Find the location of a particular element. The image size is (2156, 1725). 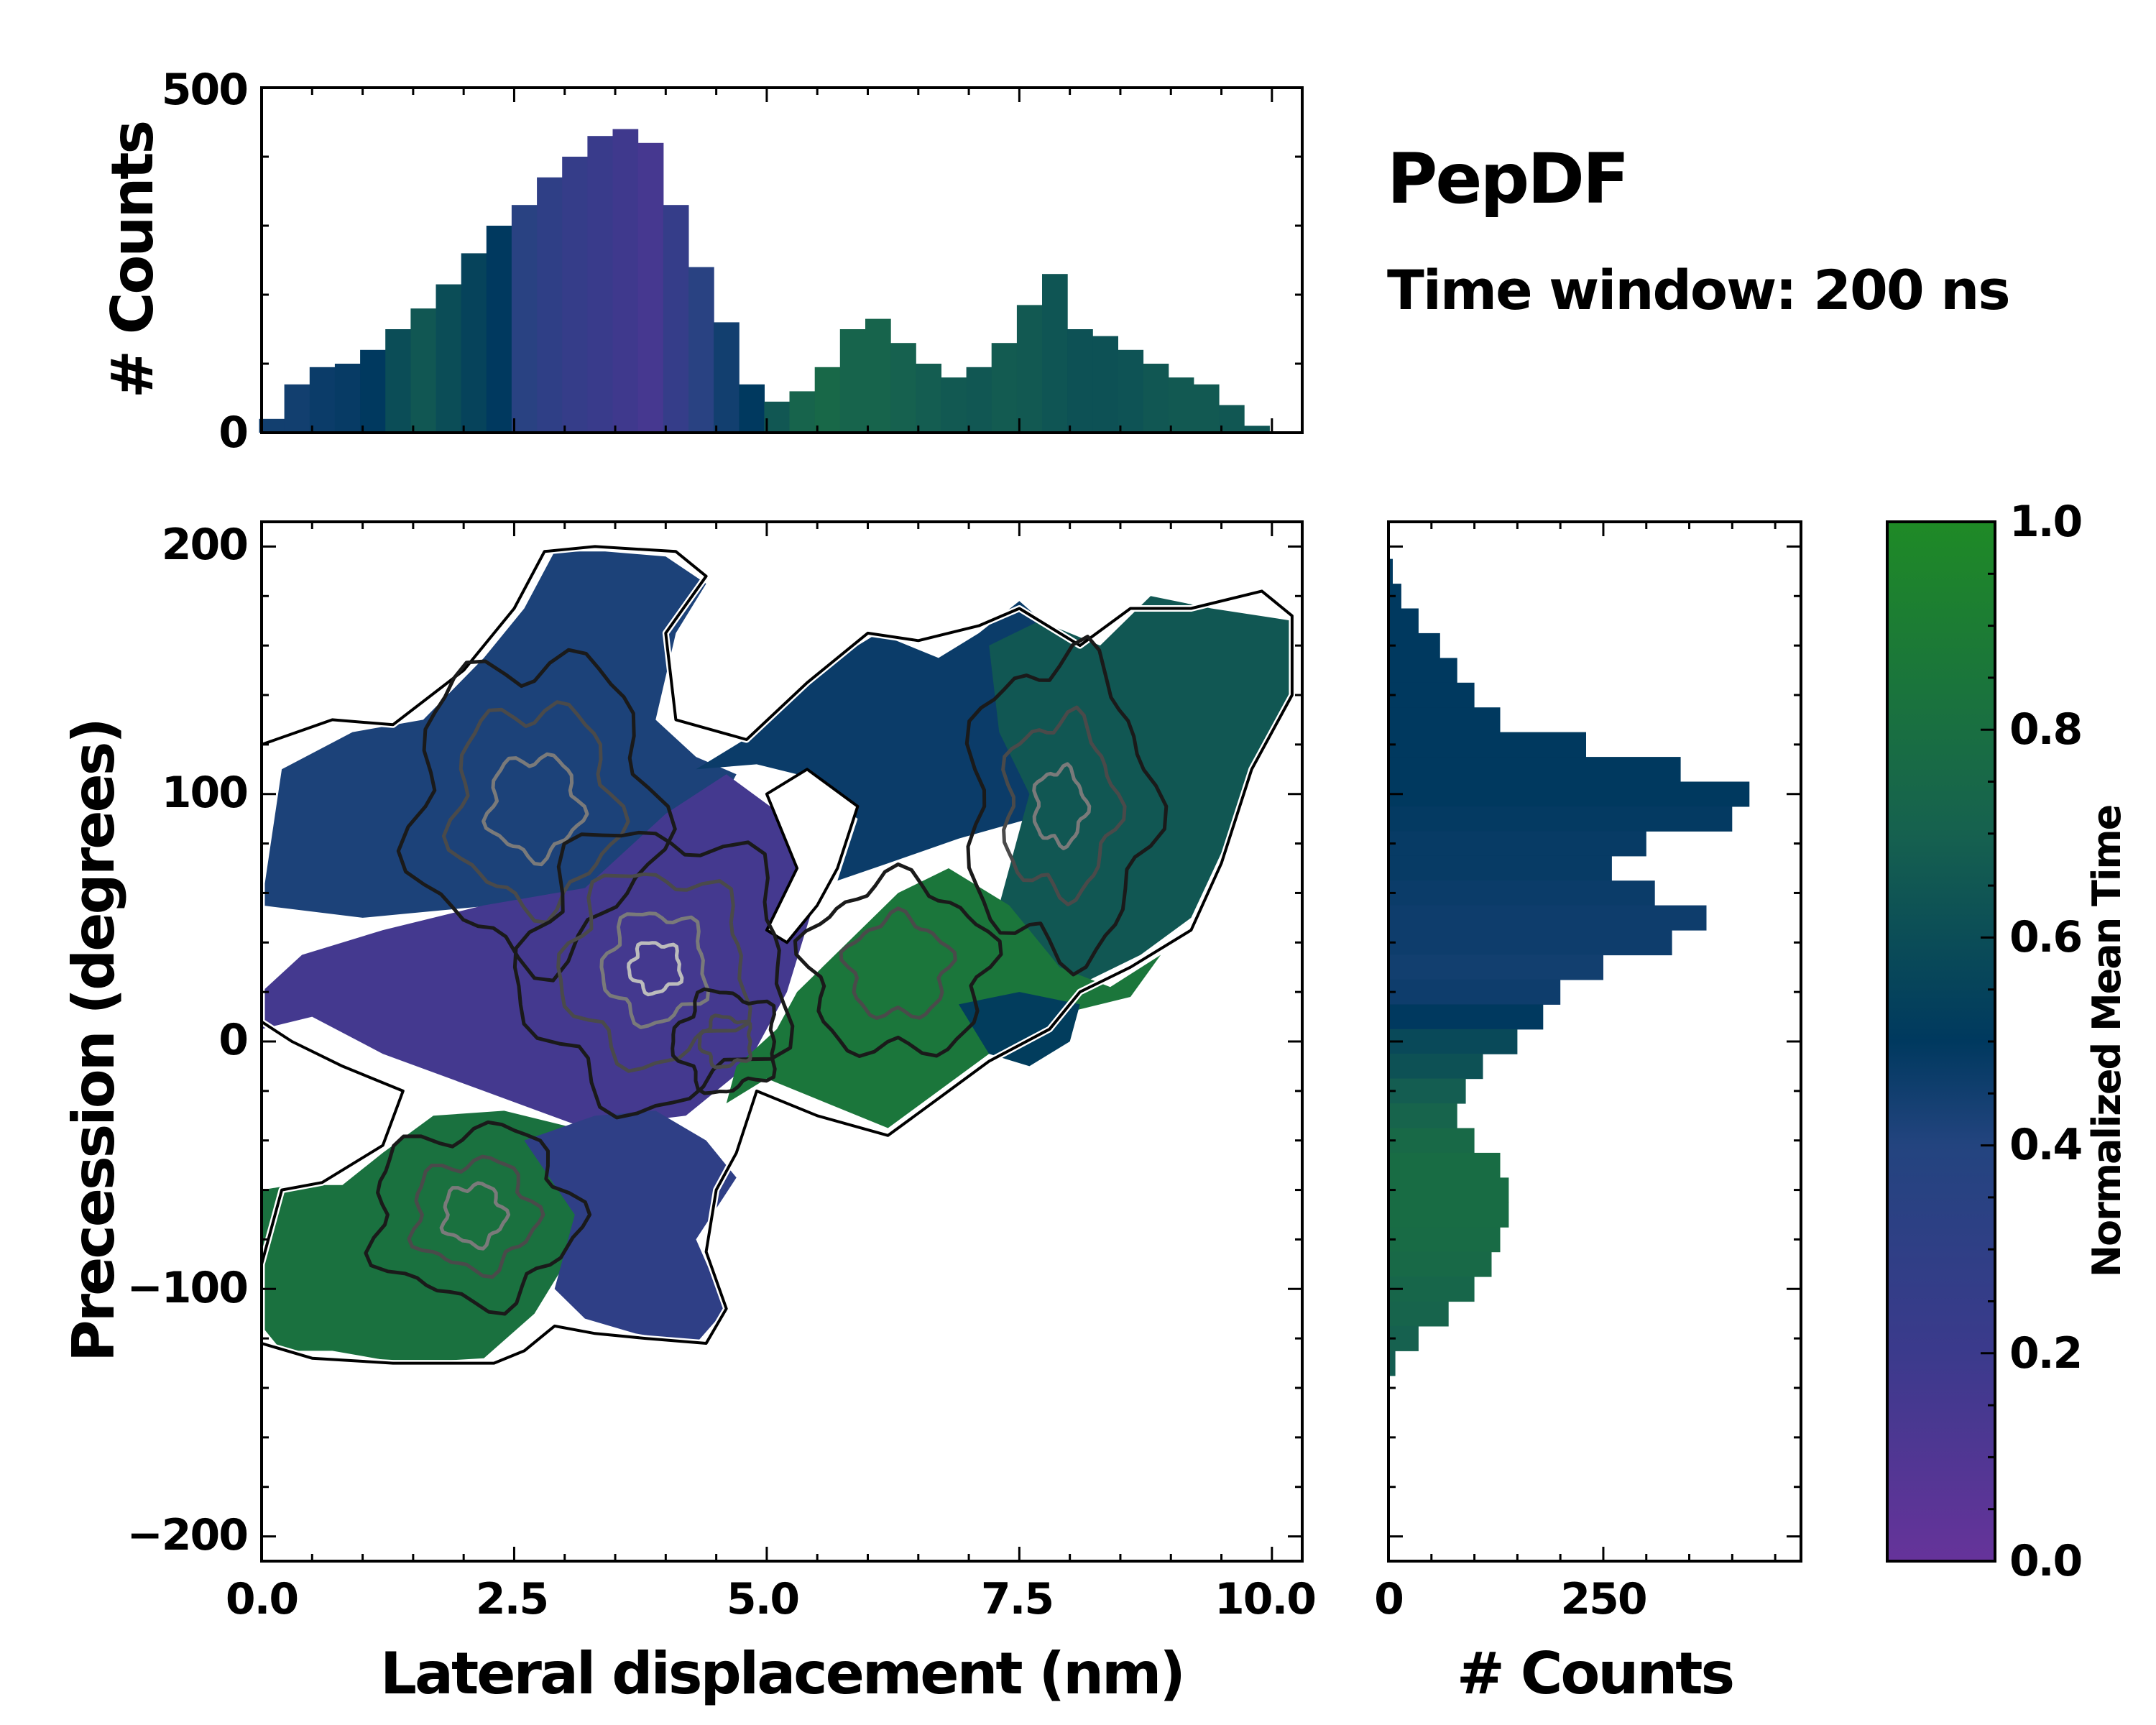

top-histogram-ticks is located at coordinates (781, 260).